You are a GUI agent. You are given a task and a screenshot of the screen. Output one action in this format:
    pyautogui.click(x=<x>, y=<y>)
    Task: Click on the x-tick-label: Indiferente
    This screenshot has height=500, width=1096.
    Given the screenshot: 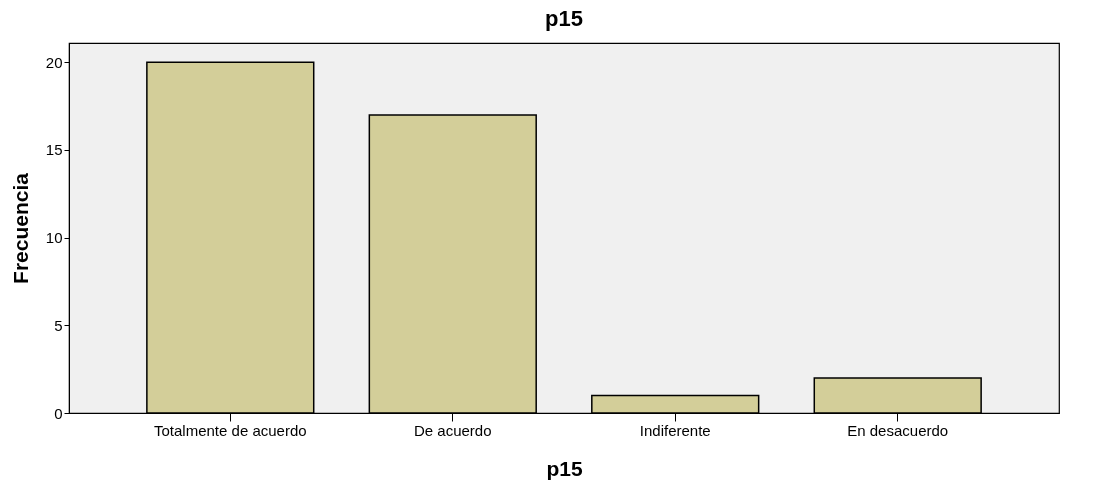 What is the action you would take?
    pyautogui.click(x=675, y=430)
    